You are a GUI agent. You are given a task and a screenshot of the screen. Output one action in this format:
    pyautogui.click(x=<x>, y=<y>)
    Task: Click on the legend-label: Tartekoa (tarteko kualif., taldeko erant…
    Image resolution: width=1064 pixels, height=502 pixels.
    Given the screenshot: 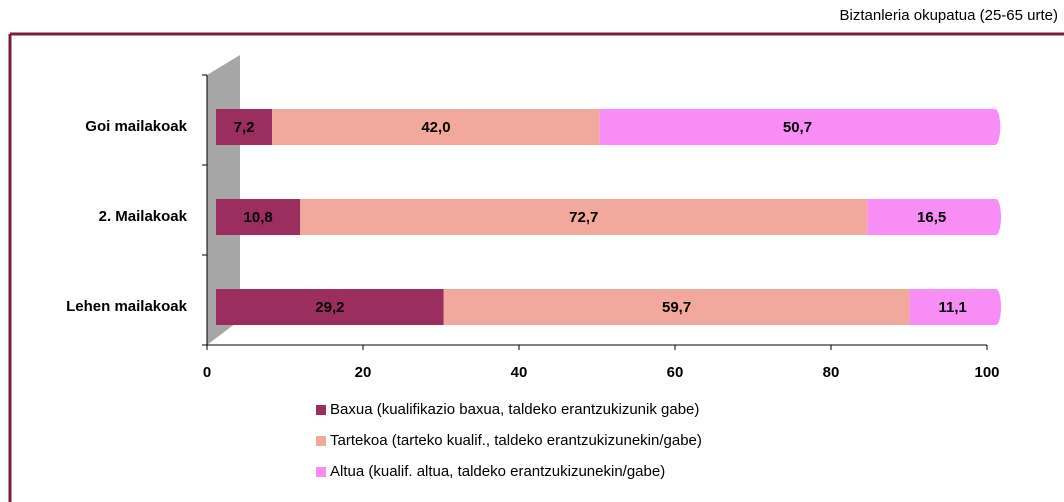 What is the action you would take?
    pyautogui.click(x=516, y=440)
    